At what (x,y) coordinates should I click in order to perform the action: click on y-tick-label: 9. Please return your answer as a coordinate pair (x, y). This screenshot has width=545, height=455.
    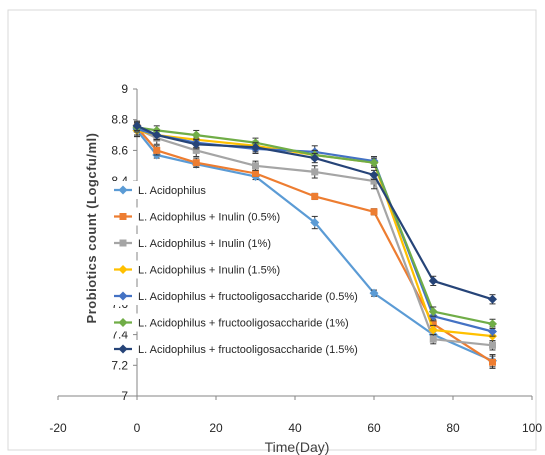
    Looking at the image, I should click on (124, 89).